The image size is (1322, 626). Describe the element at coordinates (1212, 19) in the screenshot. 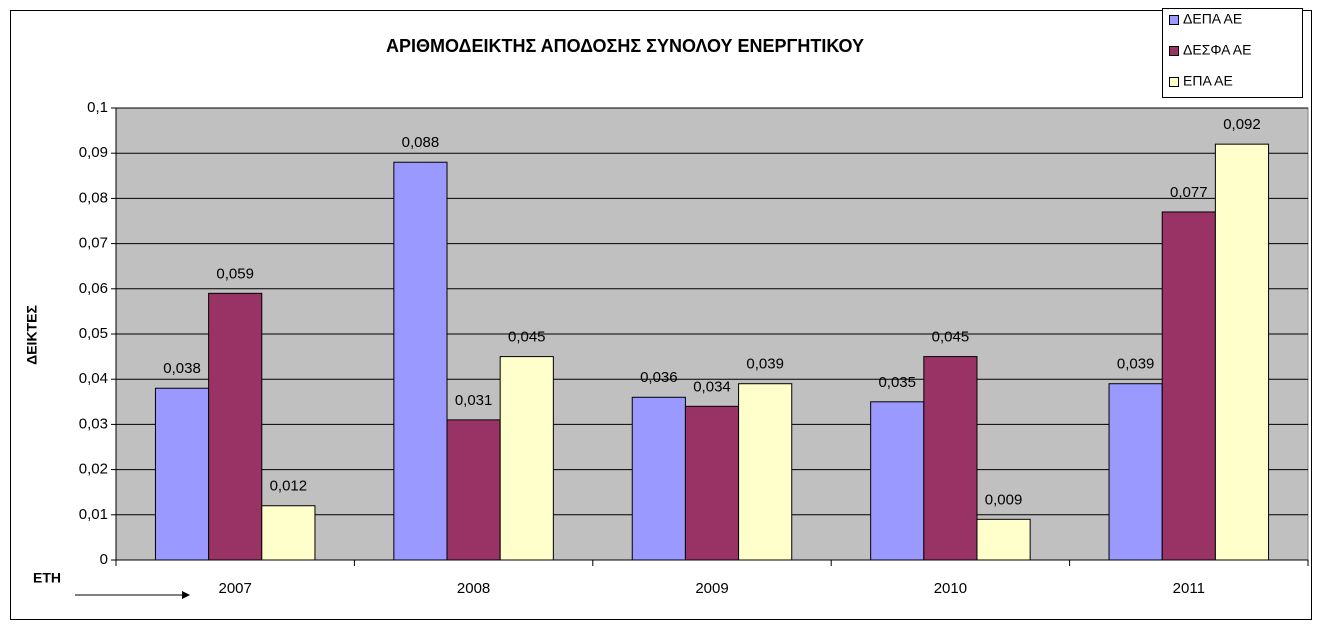

I see `legend-label: ΔΕΠΑ ΑΕ` at that location.